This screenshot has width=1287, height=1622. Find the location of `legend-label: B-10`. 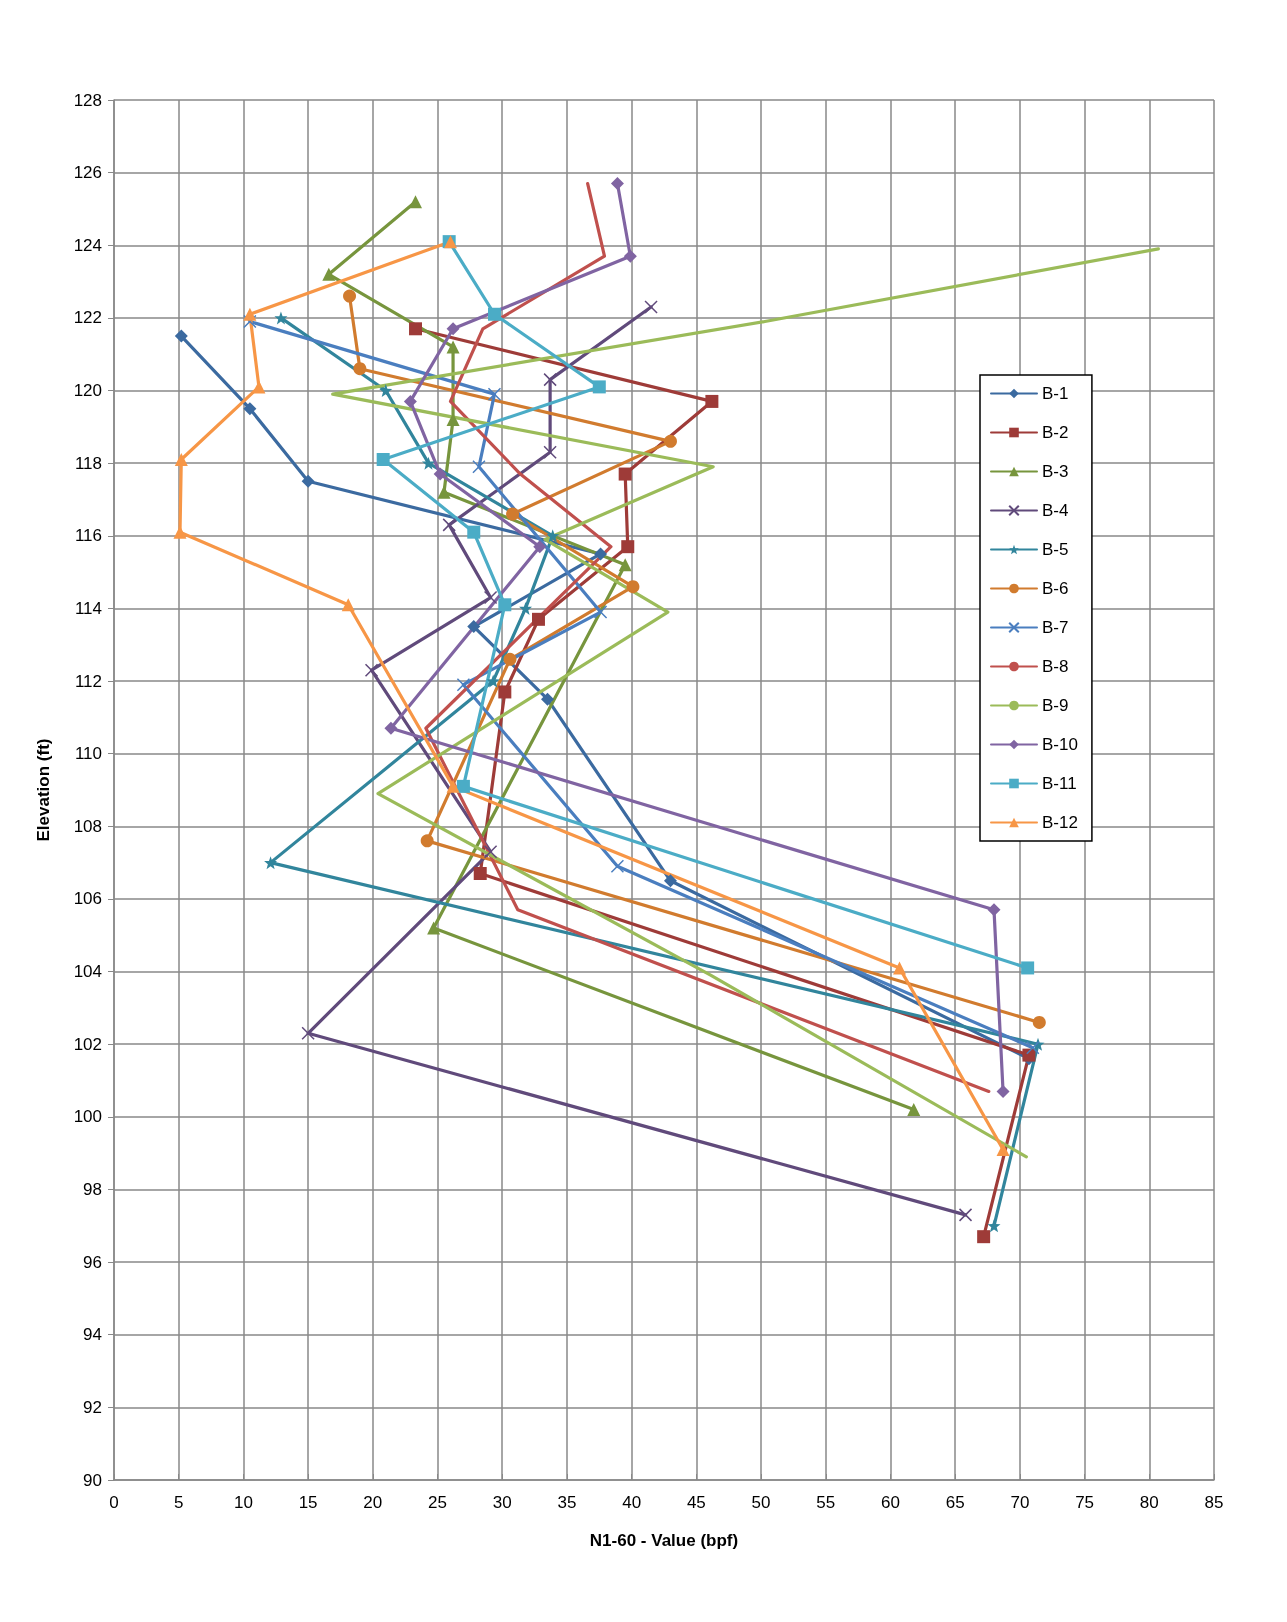

legend-label: B-10 is located at coordinates (1060, 744).